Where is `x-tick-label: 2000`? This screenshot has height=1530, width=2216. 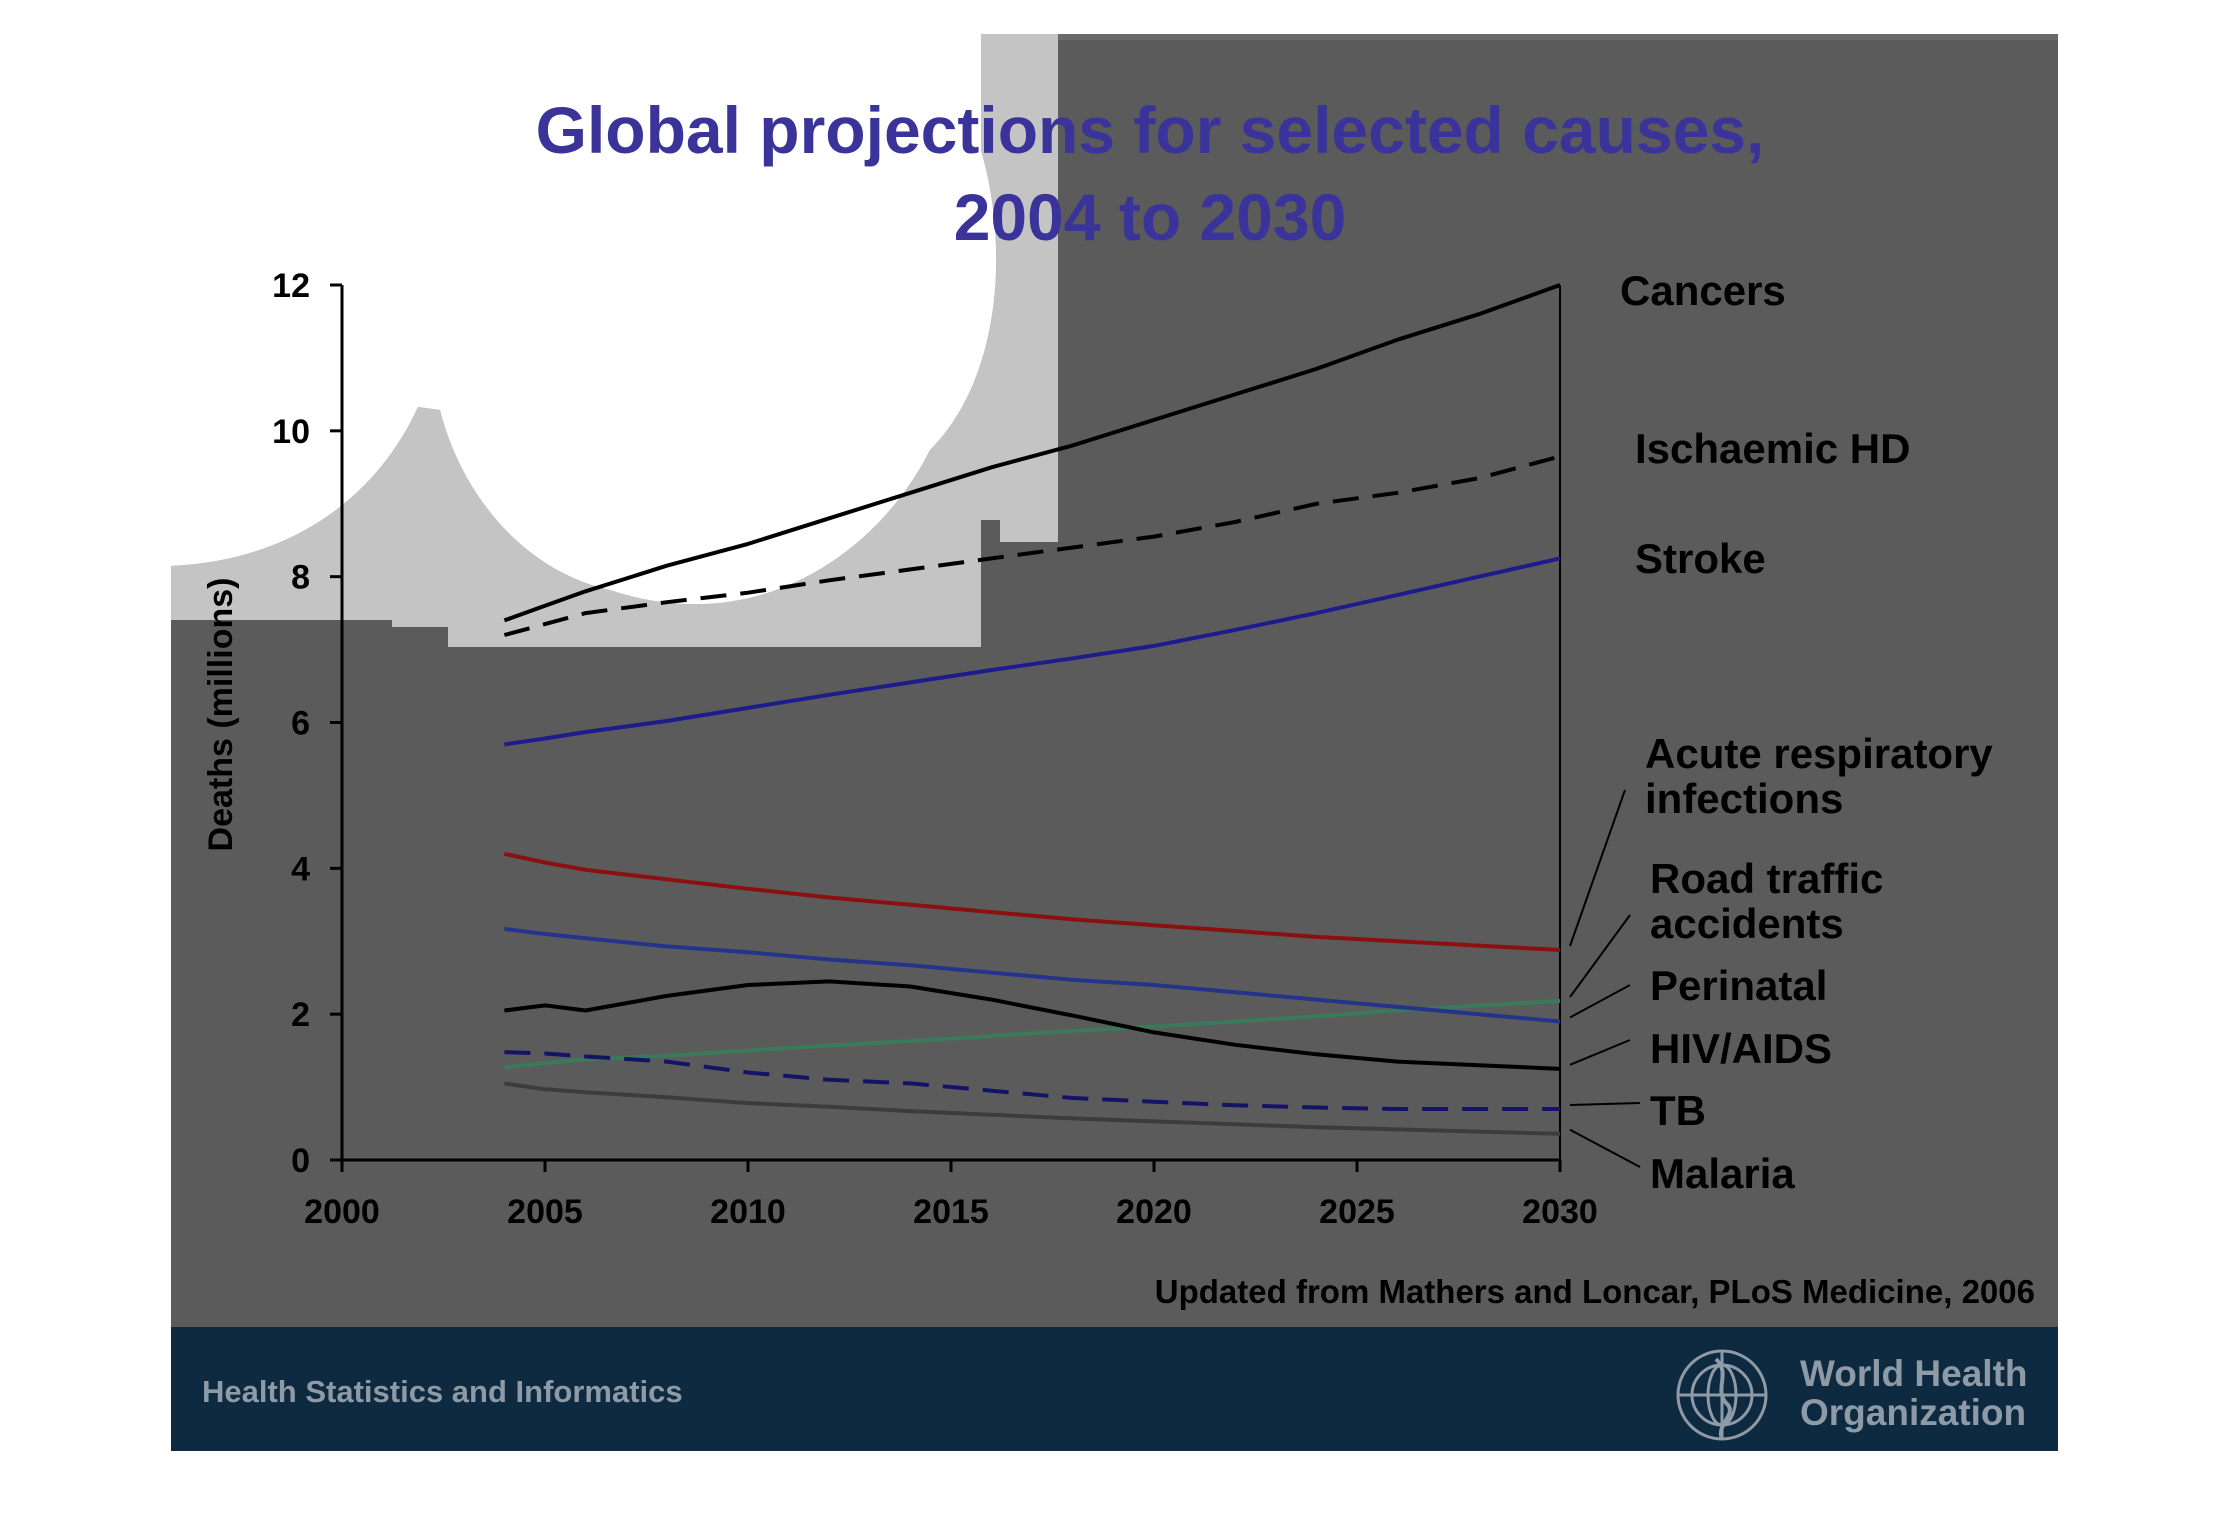 x-tick-label: 2000 is located at coordinates (342, 1212).